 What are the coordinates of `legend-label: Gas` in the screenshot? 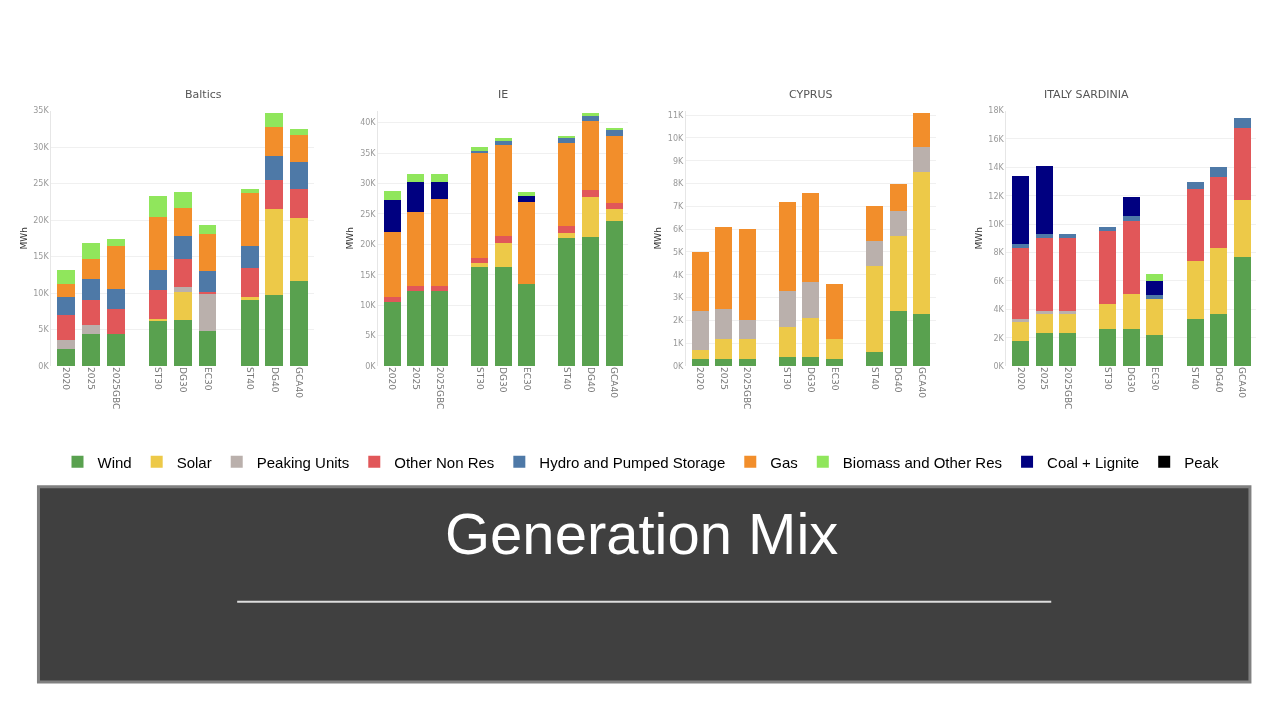 It's located at (784, 462).